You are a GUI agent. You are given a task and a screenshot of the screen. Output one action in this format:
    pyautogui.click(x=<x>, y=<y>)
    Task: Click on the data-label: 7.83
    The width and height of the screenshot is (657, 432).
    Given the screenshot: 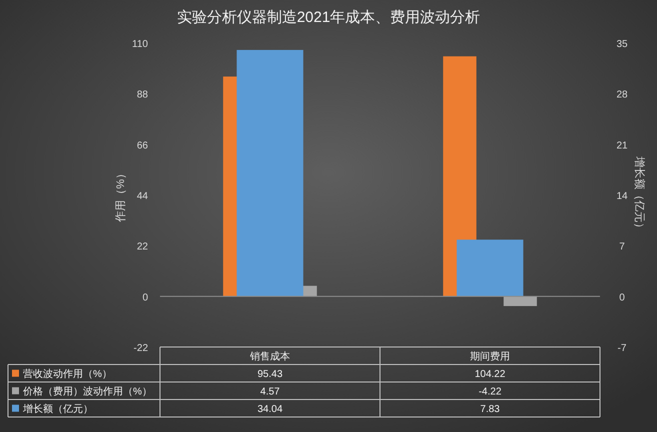 What is the action you would take?
    pyautogui.click(x=490, y=409)
    